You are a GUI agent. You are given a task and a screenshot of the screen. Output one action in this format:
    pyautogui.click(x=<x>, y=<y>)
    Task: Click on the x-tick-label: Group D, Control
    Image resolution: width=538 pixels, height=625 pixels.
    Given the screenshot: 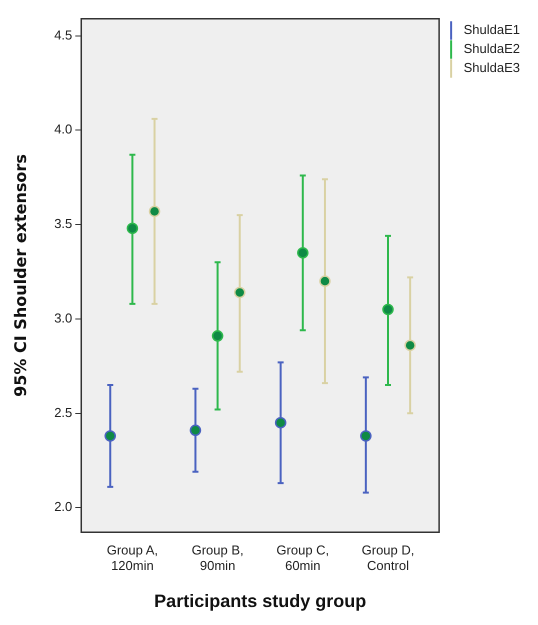 What is the action you would take?
    pyautogui.click(x=388, y=558)
    